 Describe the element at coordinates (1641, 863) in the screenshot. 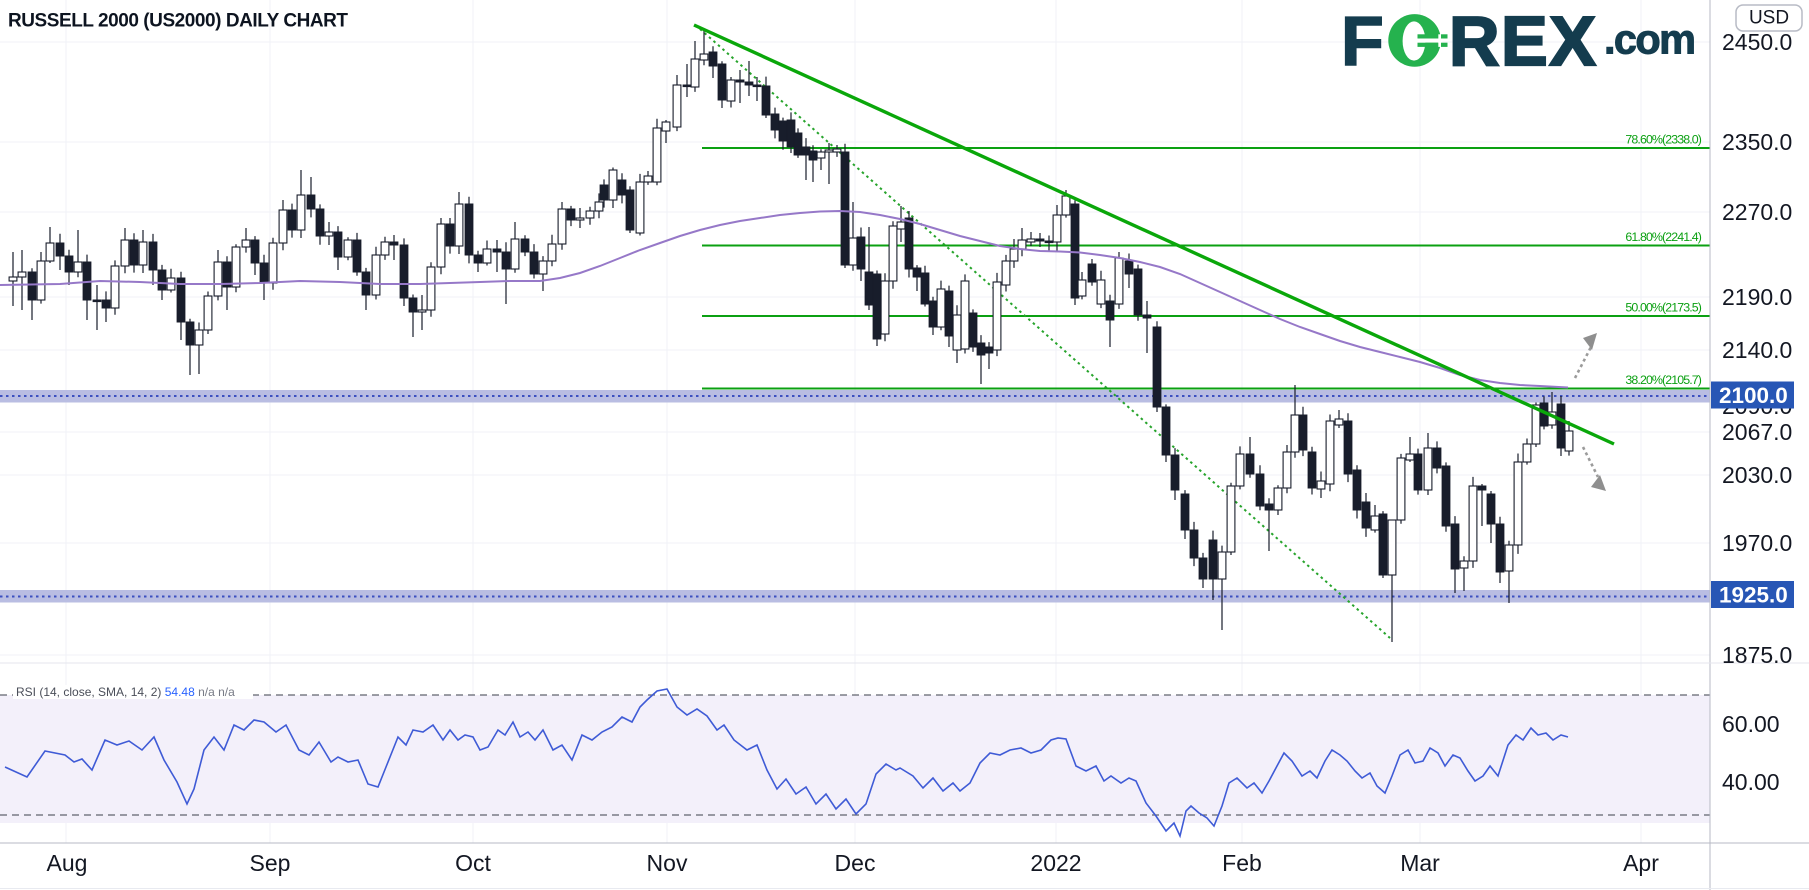

I see `svg-text: Apr` at that location.